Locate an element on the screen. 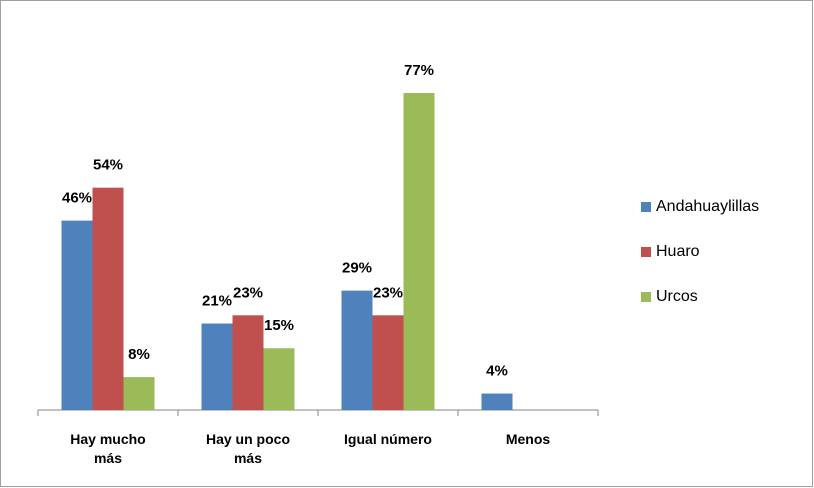  legend-label: Andahuaylillas is located at coordinates (707, 206).